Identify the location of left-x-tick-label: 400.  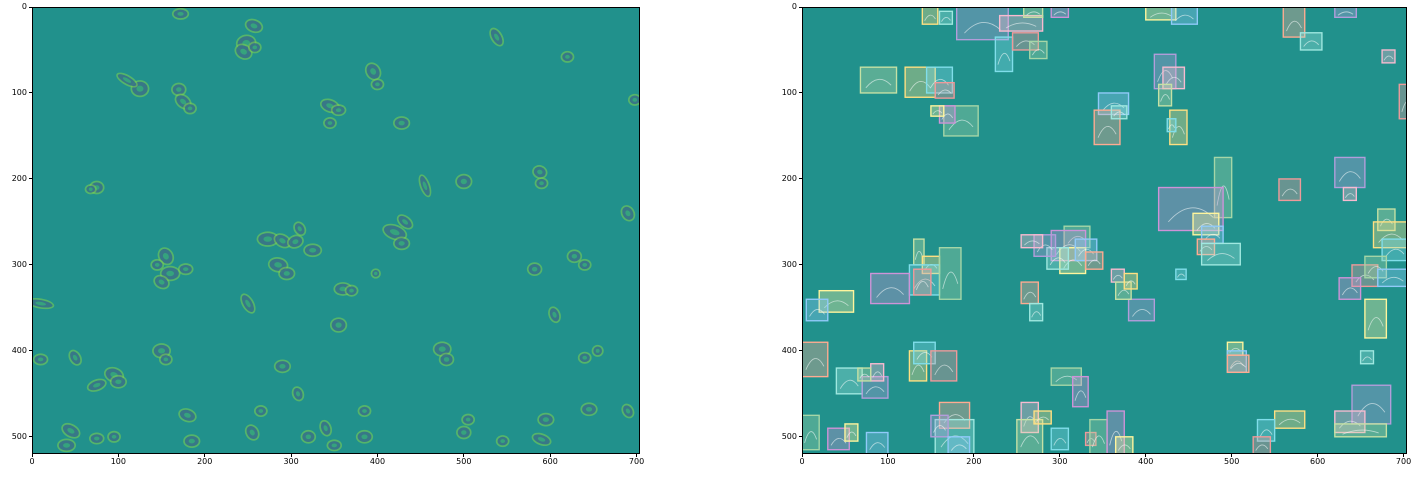
(377, 461).